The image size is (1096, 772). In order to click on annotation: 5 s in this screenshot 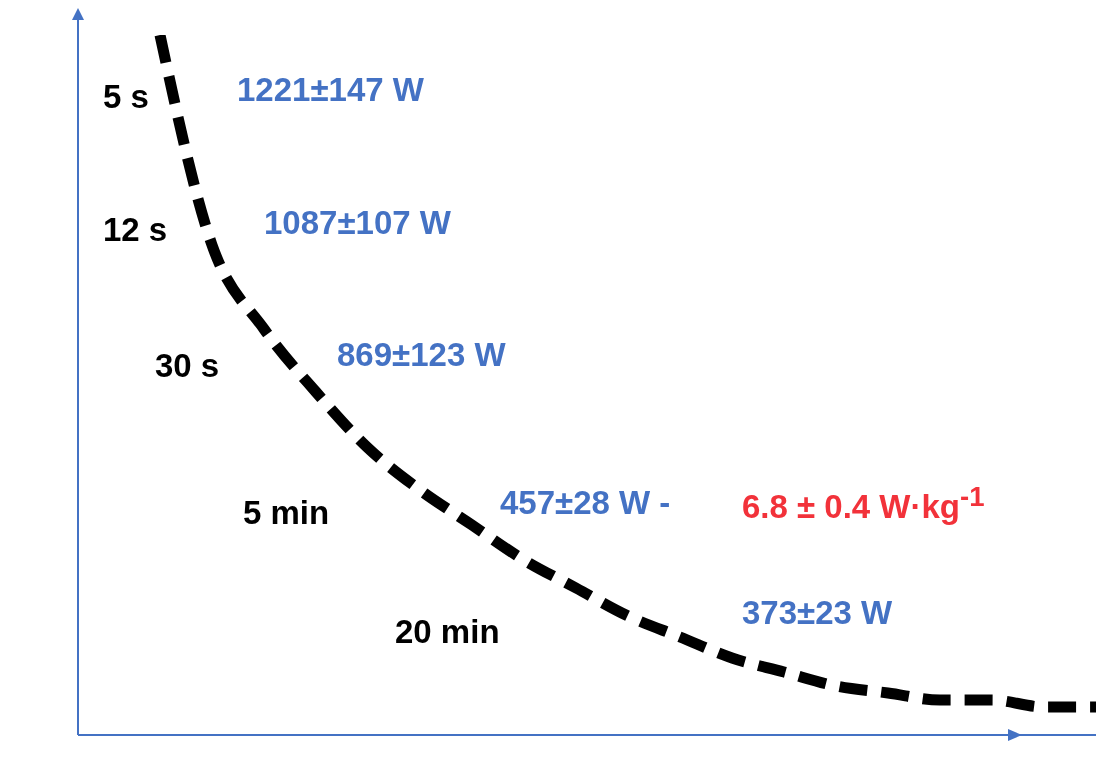, I will do `click(126, 97)`.